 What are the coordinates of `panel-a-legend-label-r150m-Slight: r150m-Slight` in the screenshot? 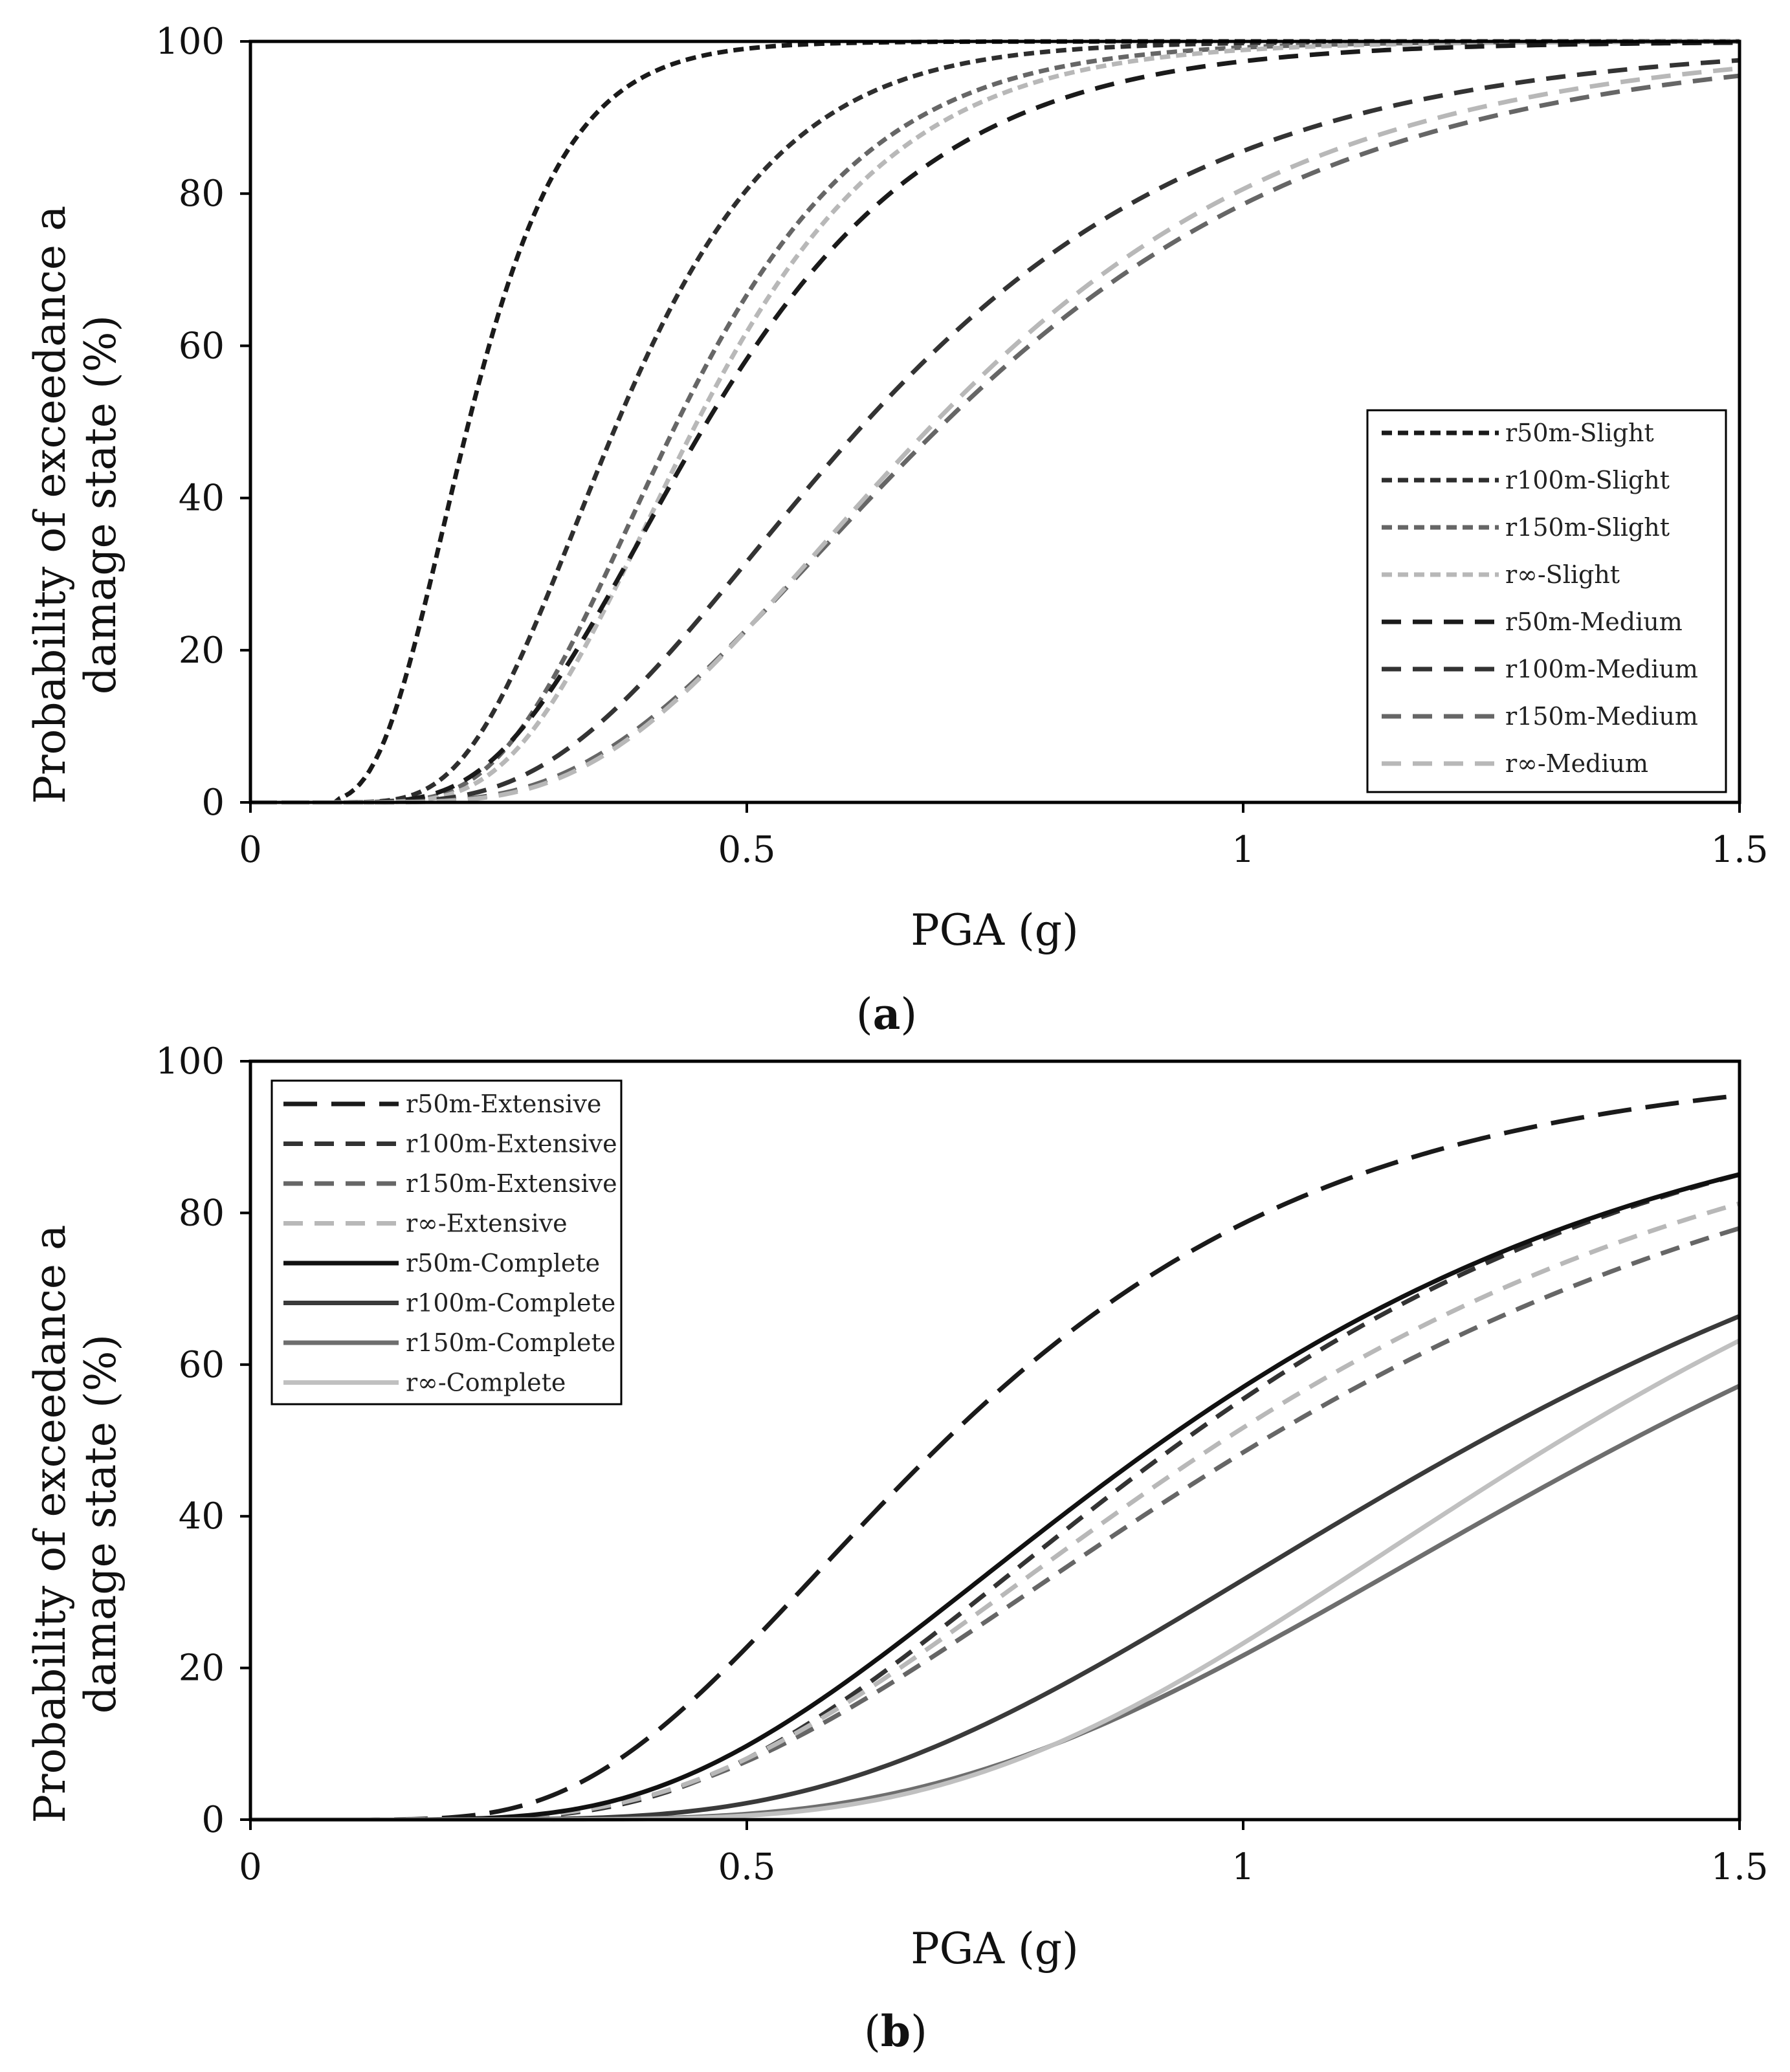 It's located at (1588, 527).